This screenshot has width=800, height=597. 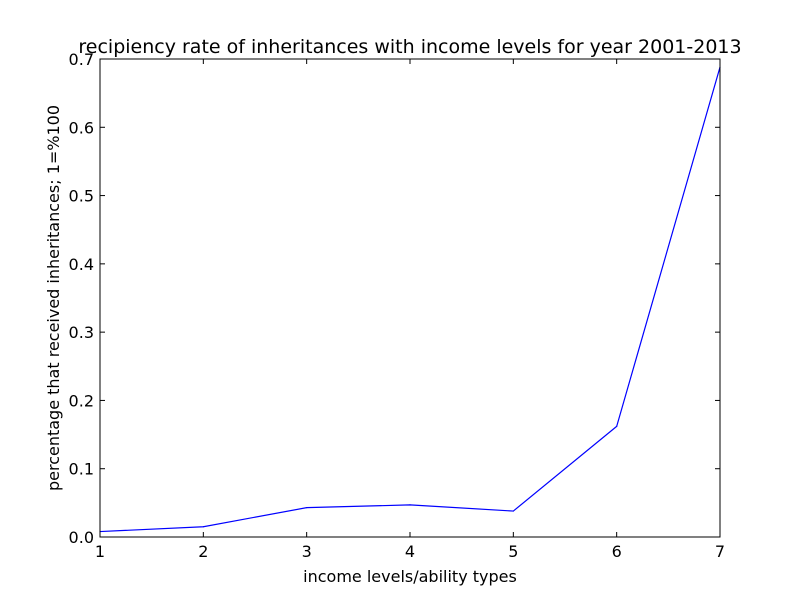 What do you see at coordinates (81, 59) in the screenshot?
I see `y-tick-label: 0.7` at bounding box center [81, 59].